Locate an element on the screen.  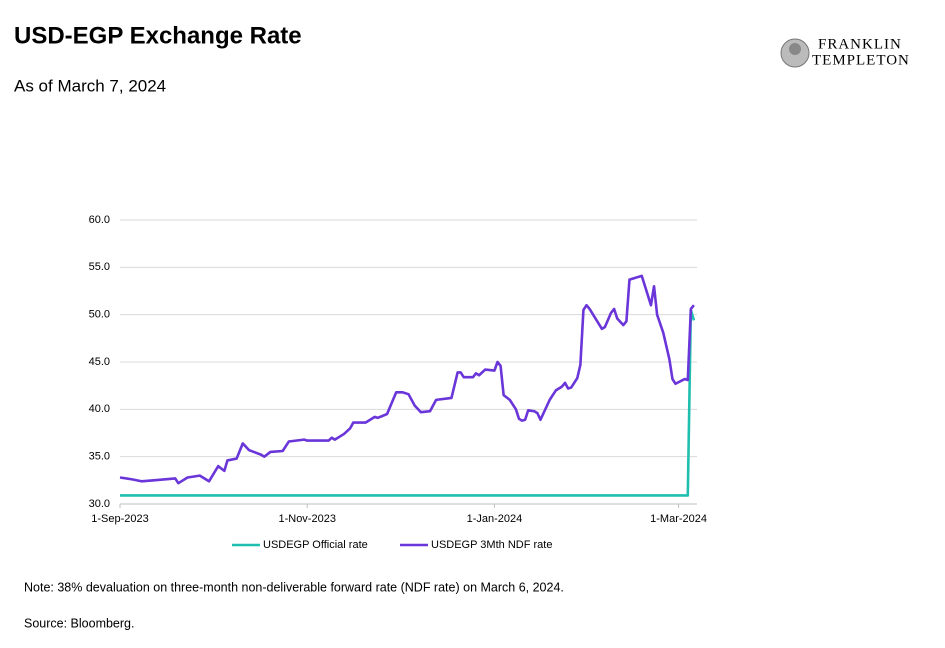
y-tick-label: 45.0 is located at coordinates (99, 362).